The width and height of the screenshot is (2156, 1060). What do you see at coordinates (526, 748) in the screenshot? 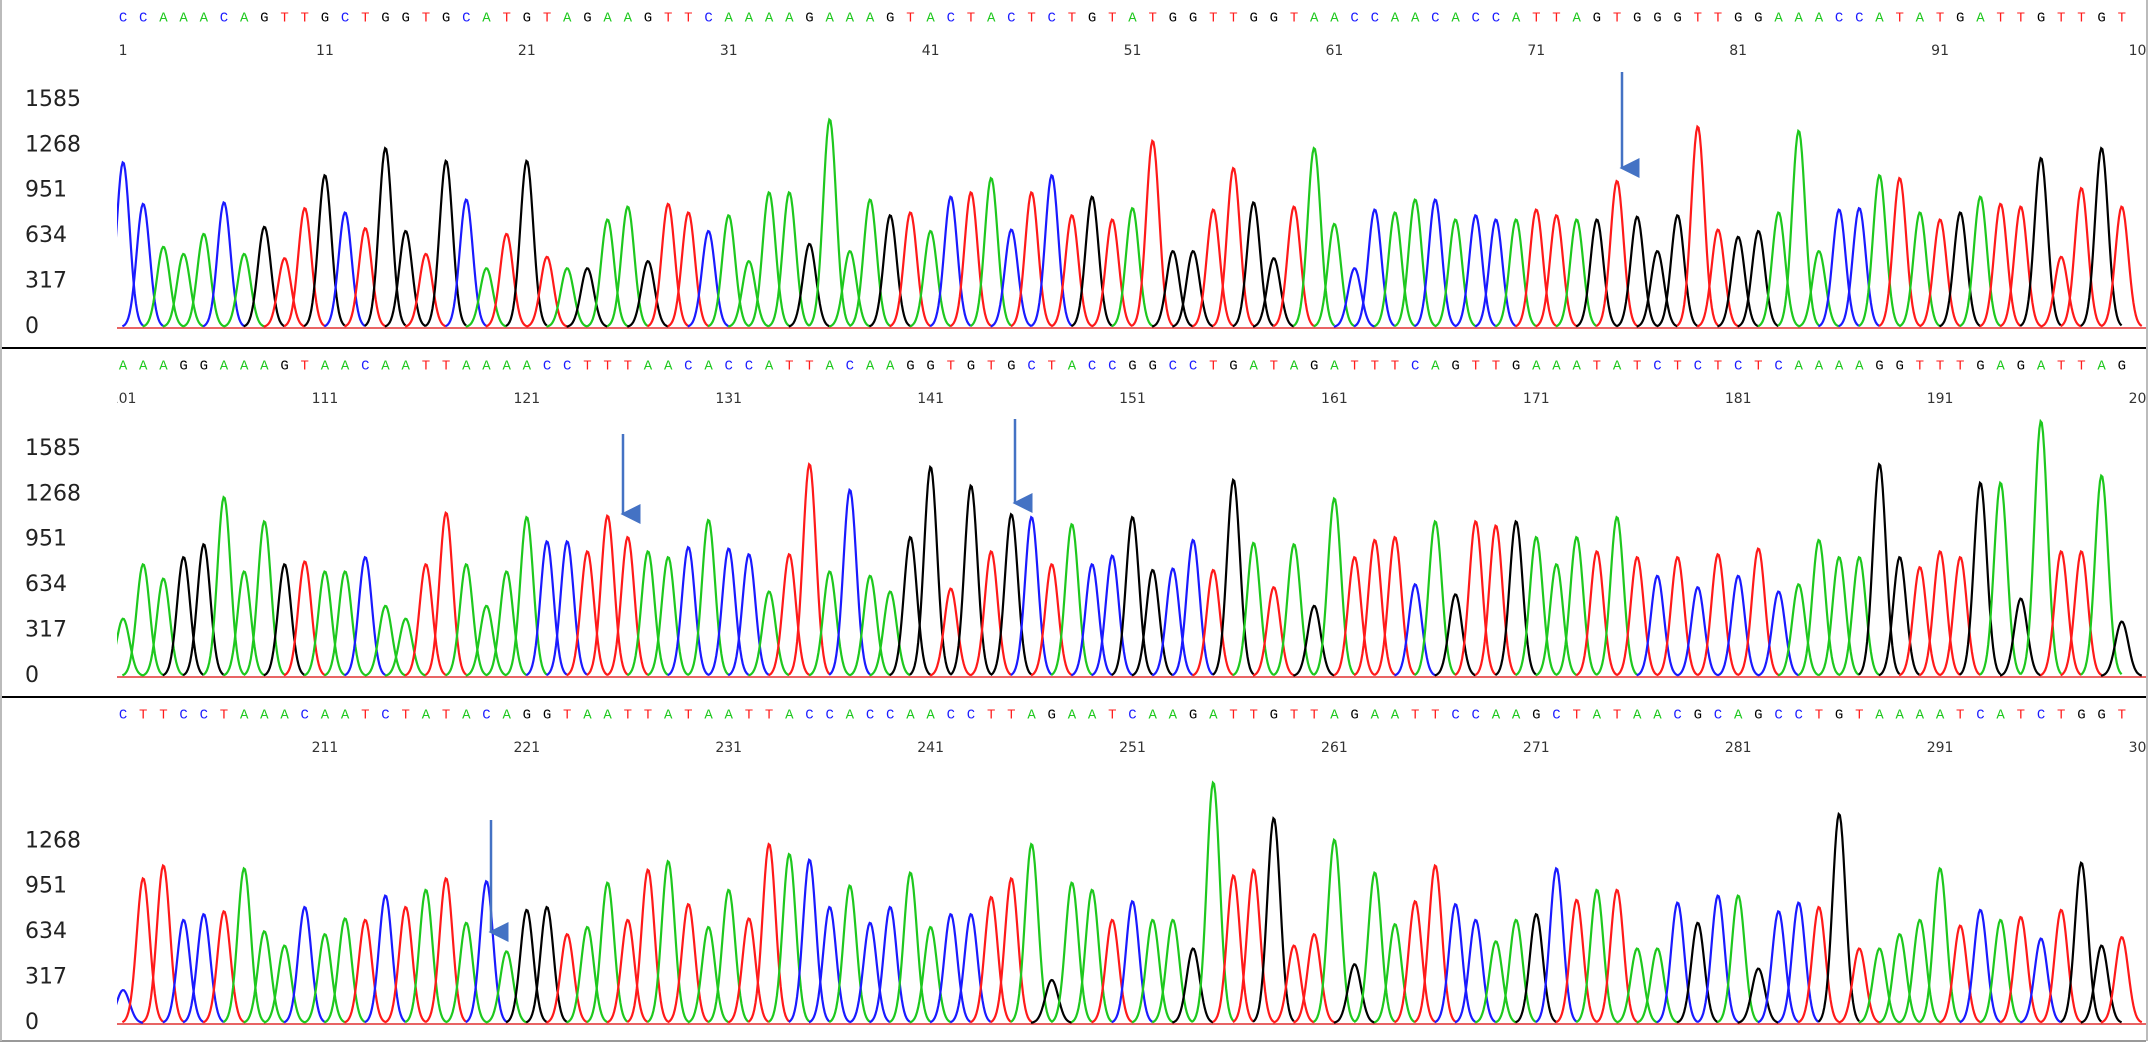
I see `position-label: 221` at bounding box center [526, 748].